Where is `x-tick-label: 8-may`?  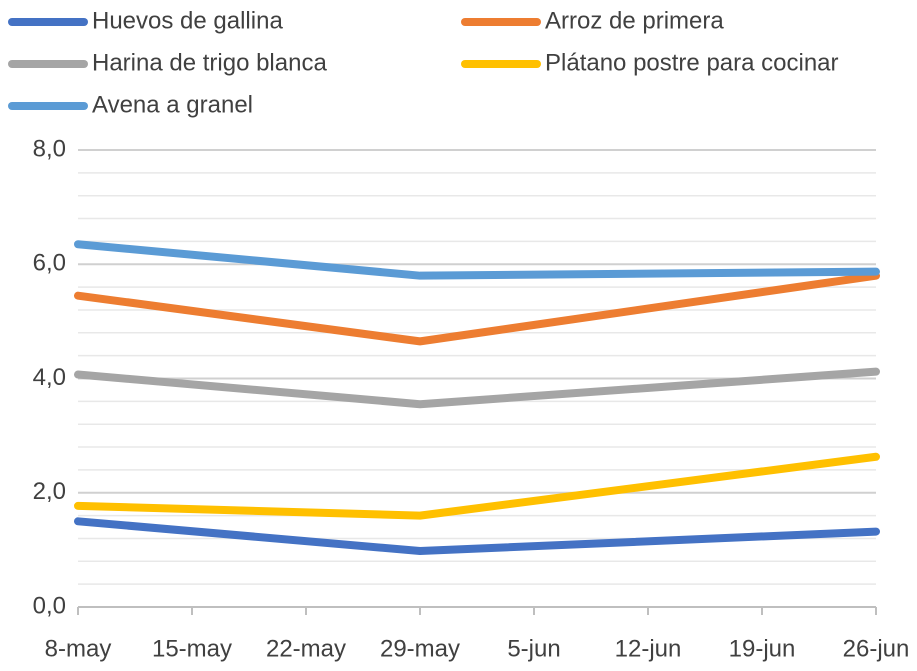 x-tick-label: 8-may is located at coordinates (78, 648).